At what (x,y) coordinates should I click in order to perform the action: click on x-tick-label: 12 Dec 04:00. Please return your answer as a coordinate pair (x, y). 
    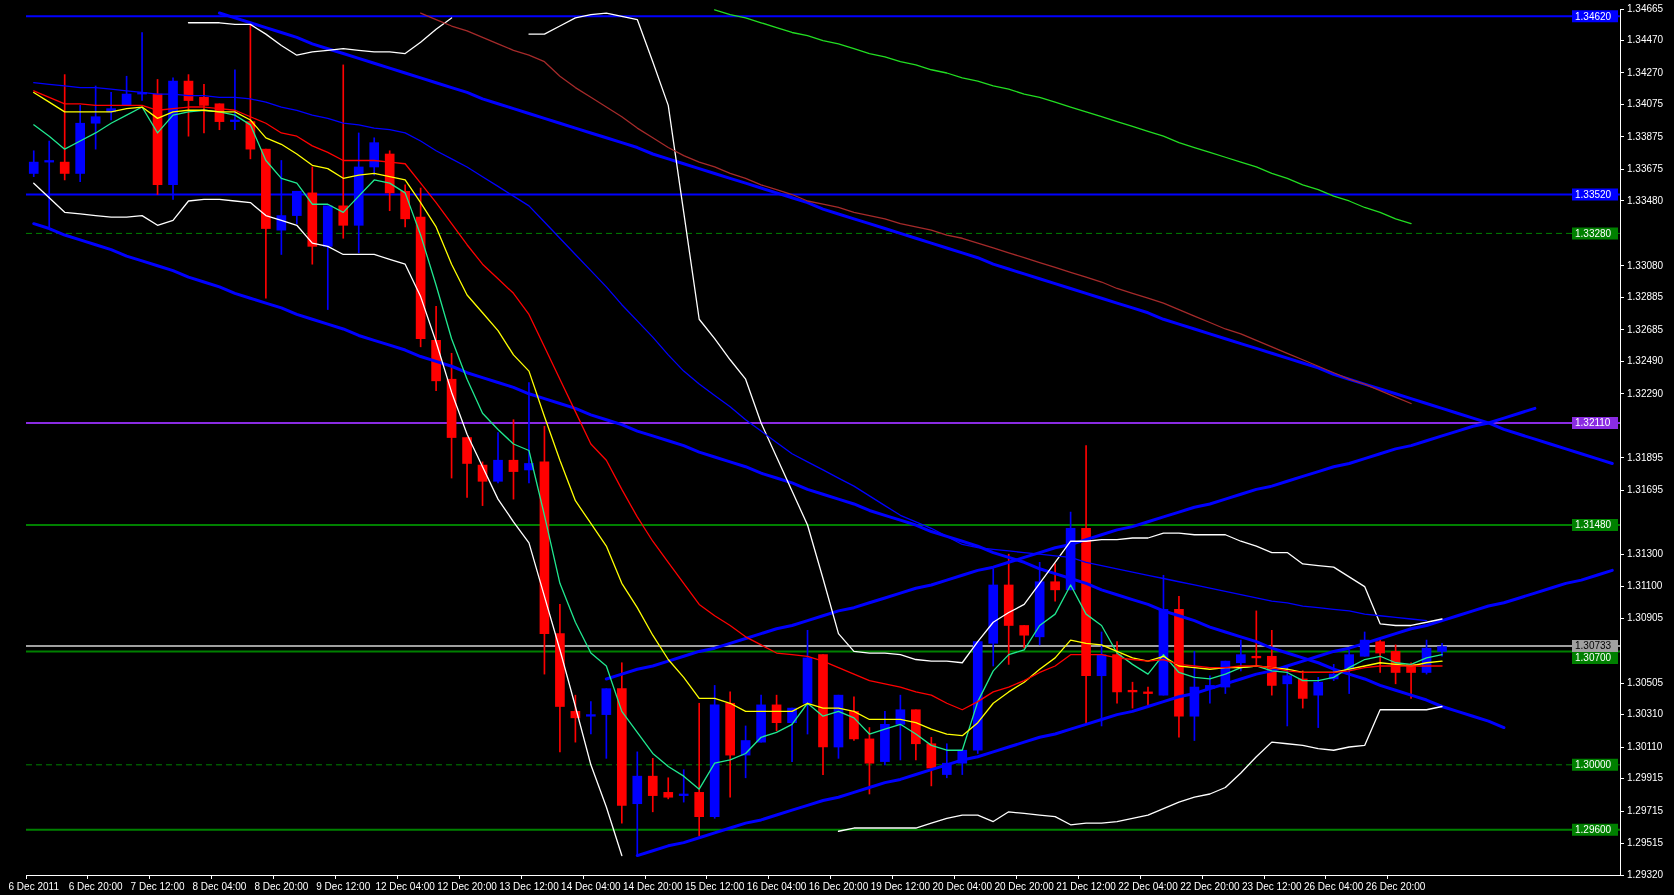
    Looking at the image, I should click on (405, 886).